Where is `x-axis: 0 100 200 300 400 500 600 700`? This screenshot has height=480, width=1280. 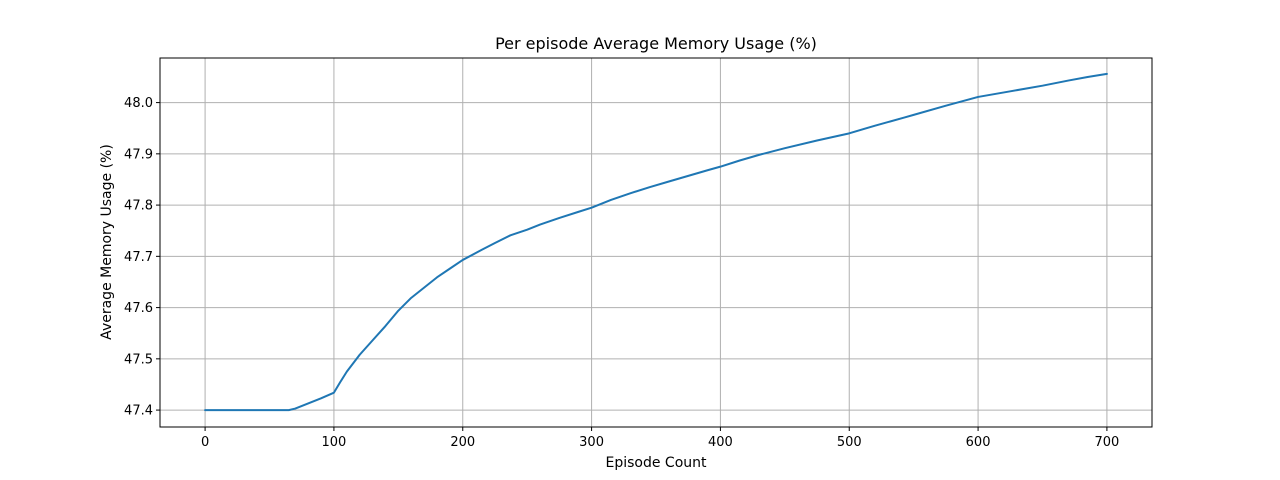 x-axis: 0 100 200 300 400 500 600 700 is located at coordinates (660, 438).